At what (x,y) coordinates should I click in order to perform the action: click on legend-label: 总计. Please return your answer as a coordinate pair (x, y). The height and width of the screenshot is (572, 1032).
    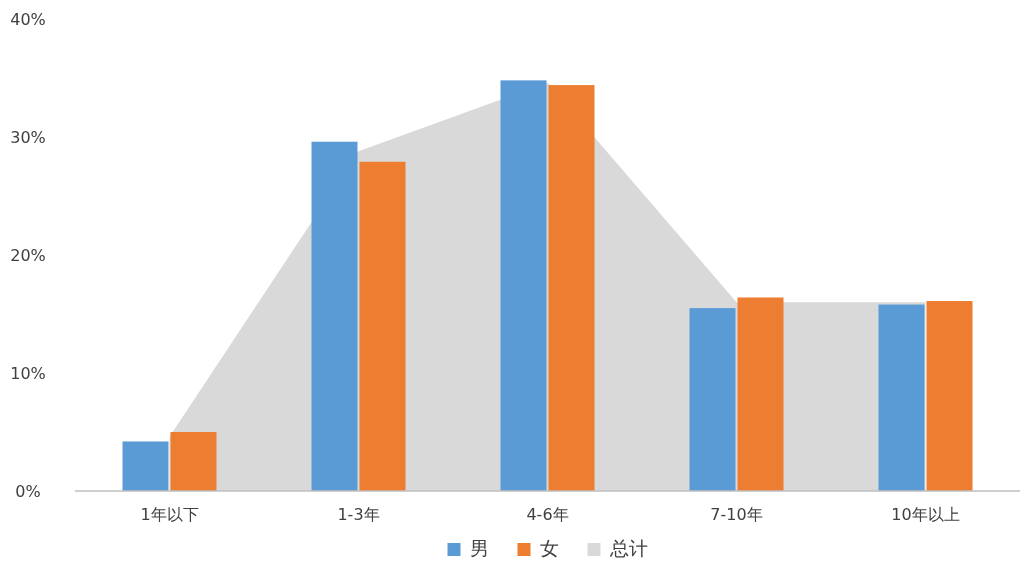
    Looking at the image, I should click on (628, 548).